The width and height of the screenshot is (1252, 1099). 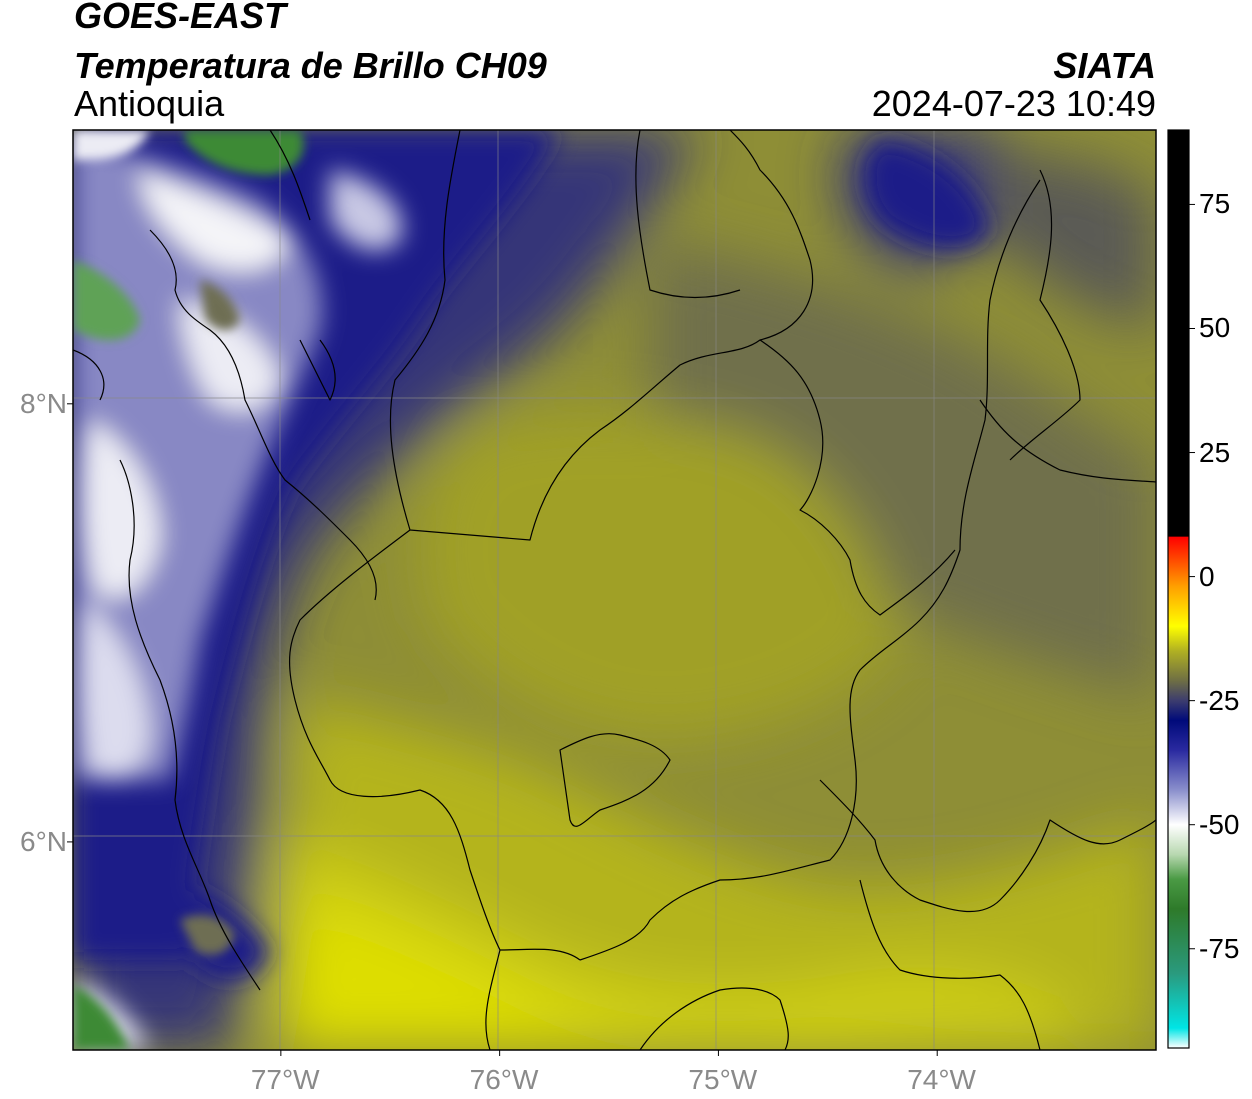 I want to click on lon-tick-label: 77°W, so click(x=285, y=1079).